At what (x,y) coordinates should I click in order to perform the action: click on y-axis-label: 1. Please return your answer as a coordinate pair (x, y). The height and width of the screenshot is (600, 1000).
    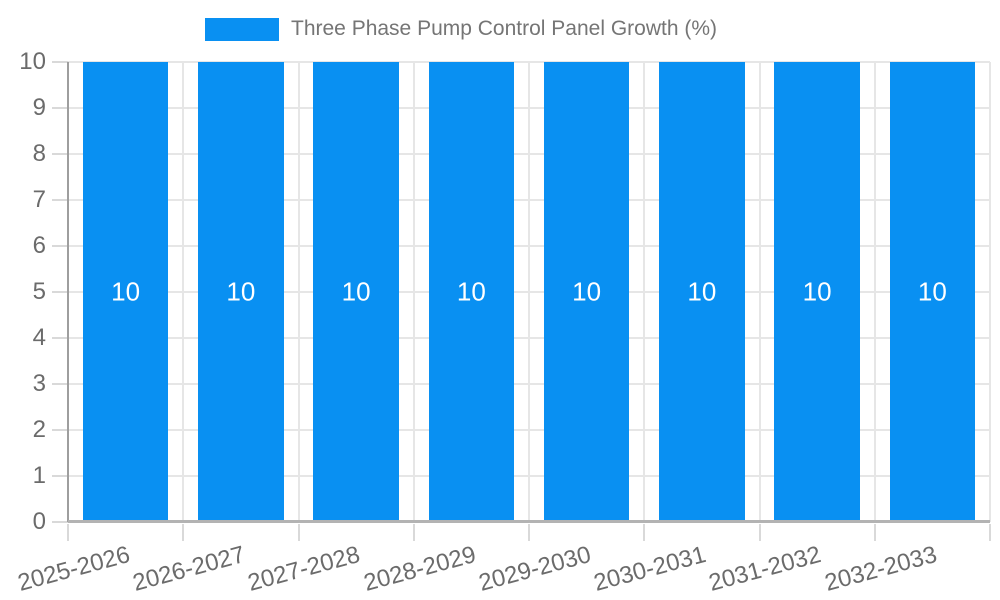
    Looking at the image, I should click on (39, 475).